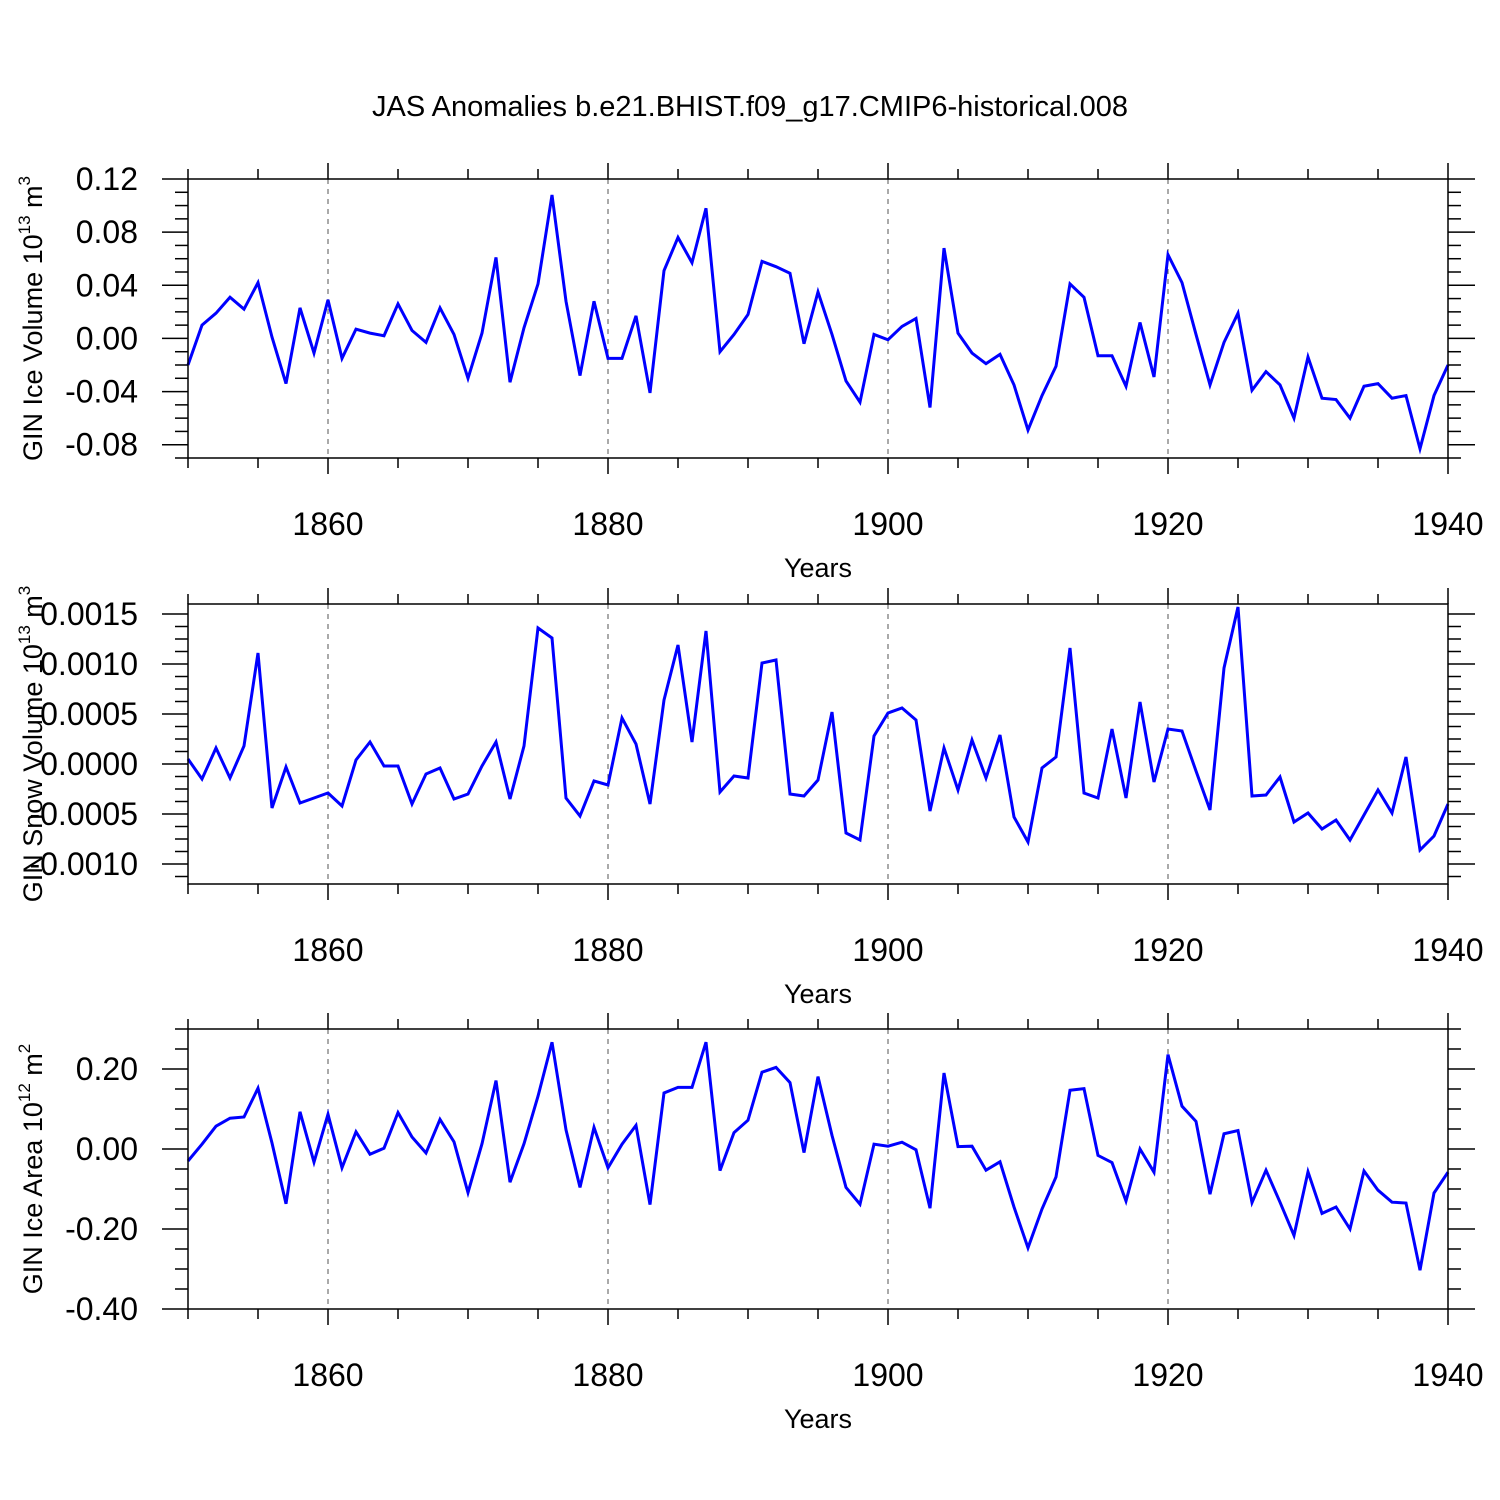 The image size is (1500, 1500). I want to click on y-tick-label: 0.04, so click(107, 285).